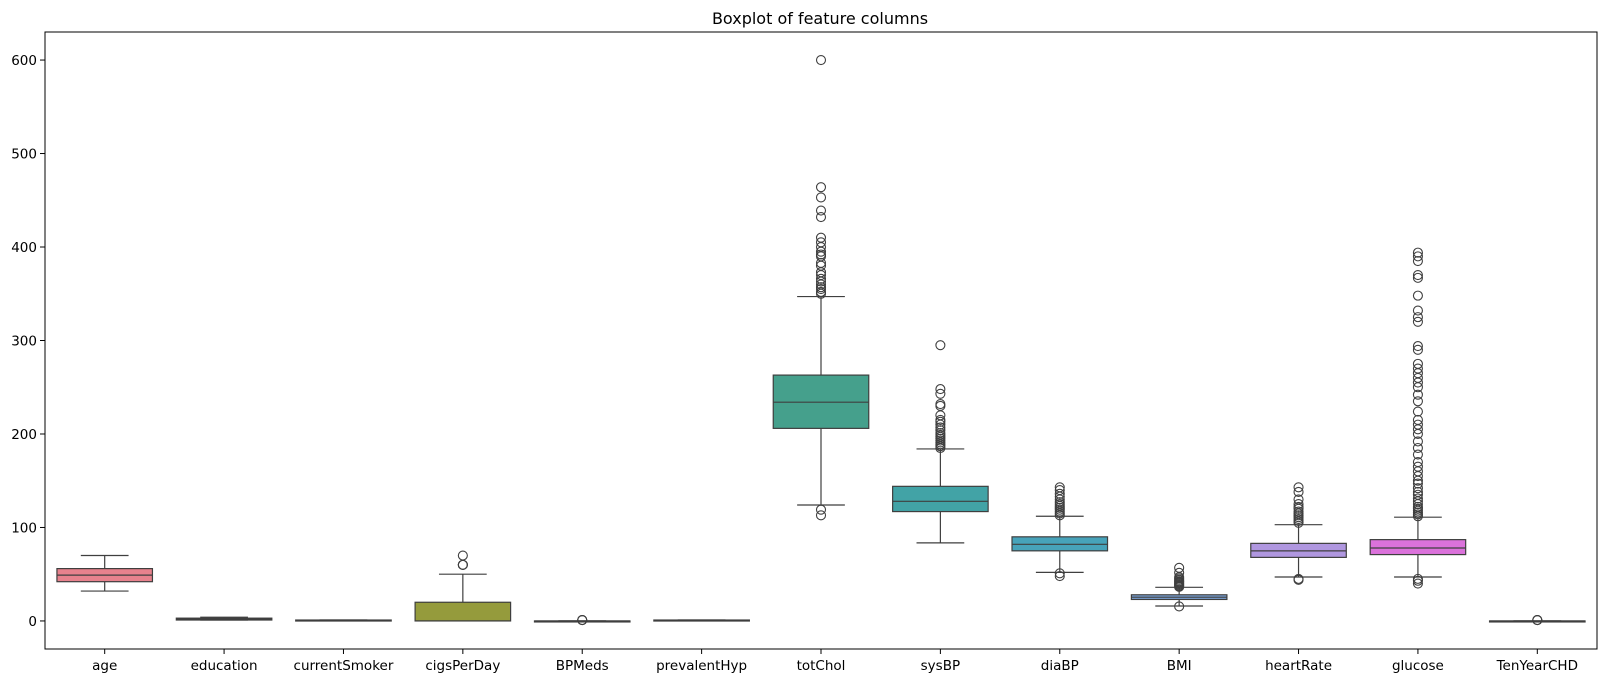 The height and width of the screenshot is (682, 1606). I want to click on y-tick-label: 200, so click(24, 435).